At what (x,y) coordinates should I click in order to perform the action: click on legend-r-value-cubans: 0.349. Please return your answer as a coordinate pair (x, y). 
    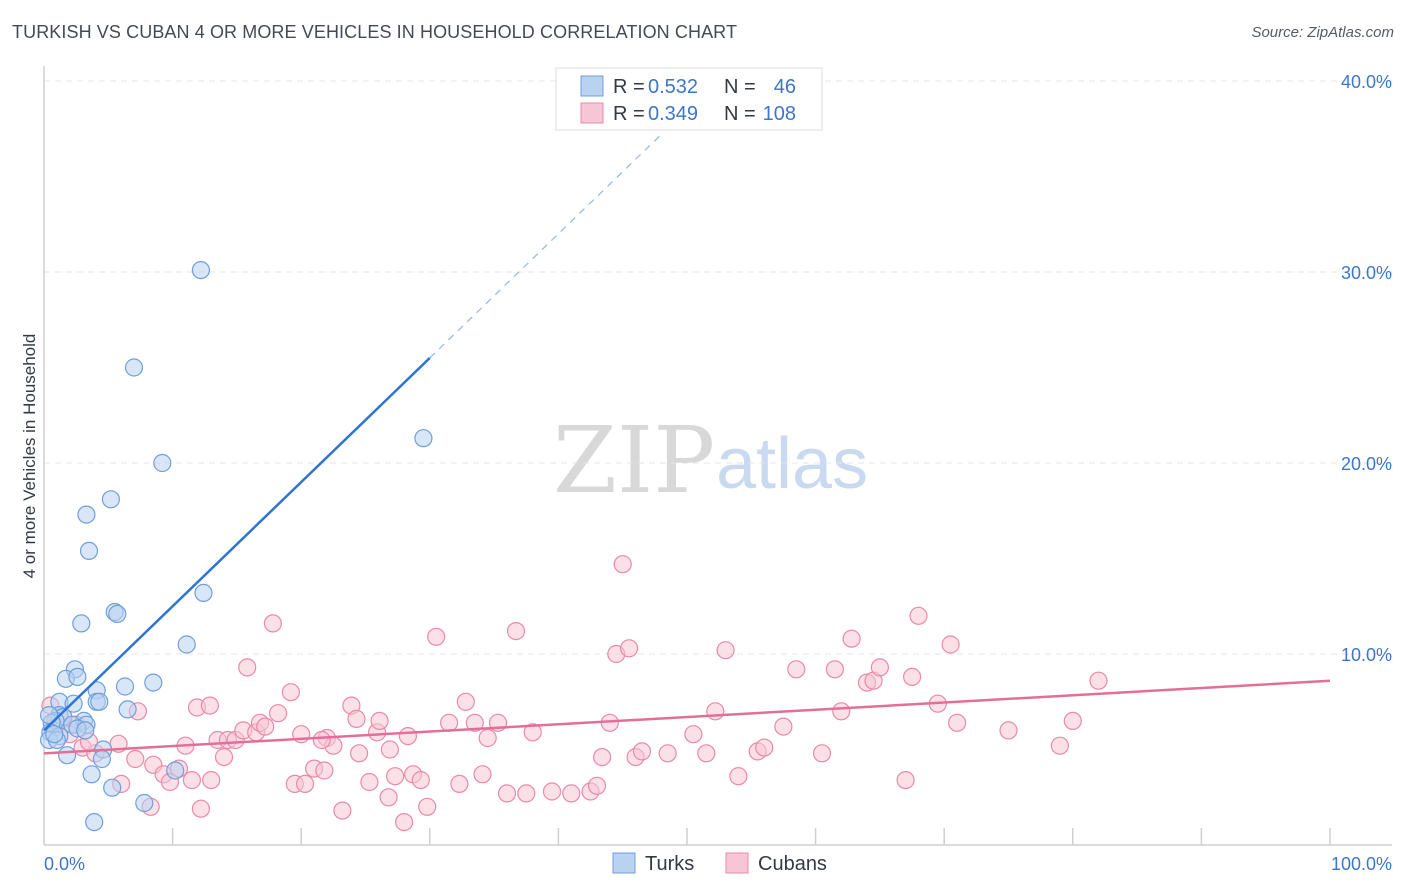
    Looking at the image, I should click on (673, 114).